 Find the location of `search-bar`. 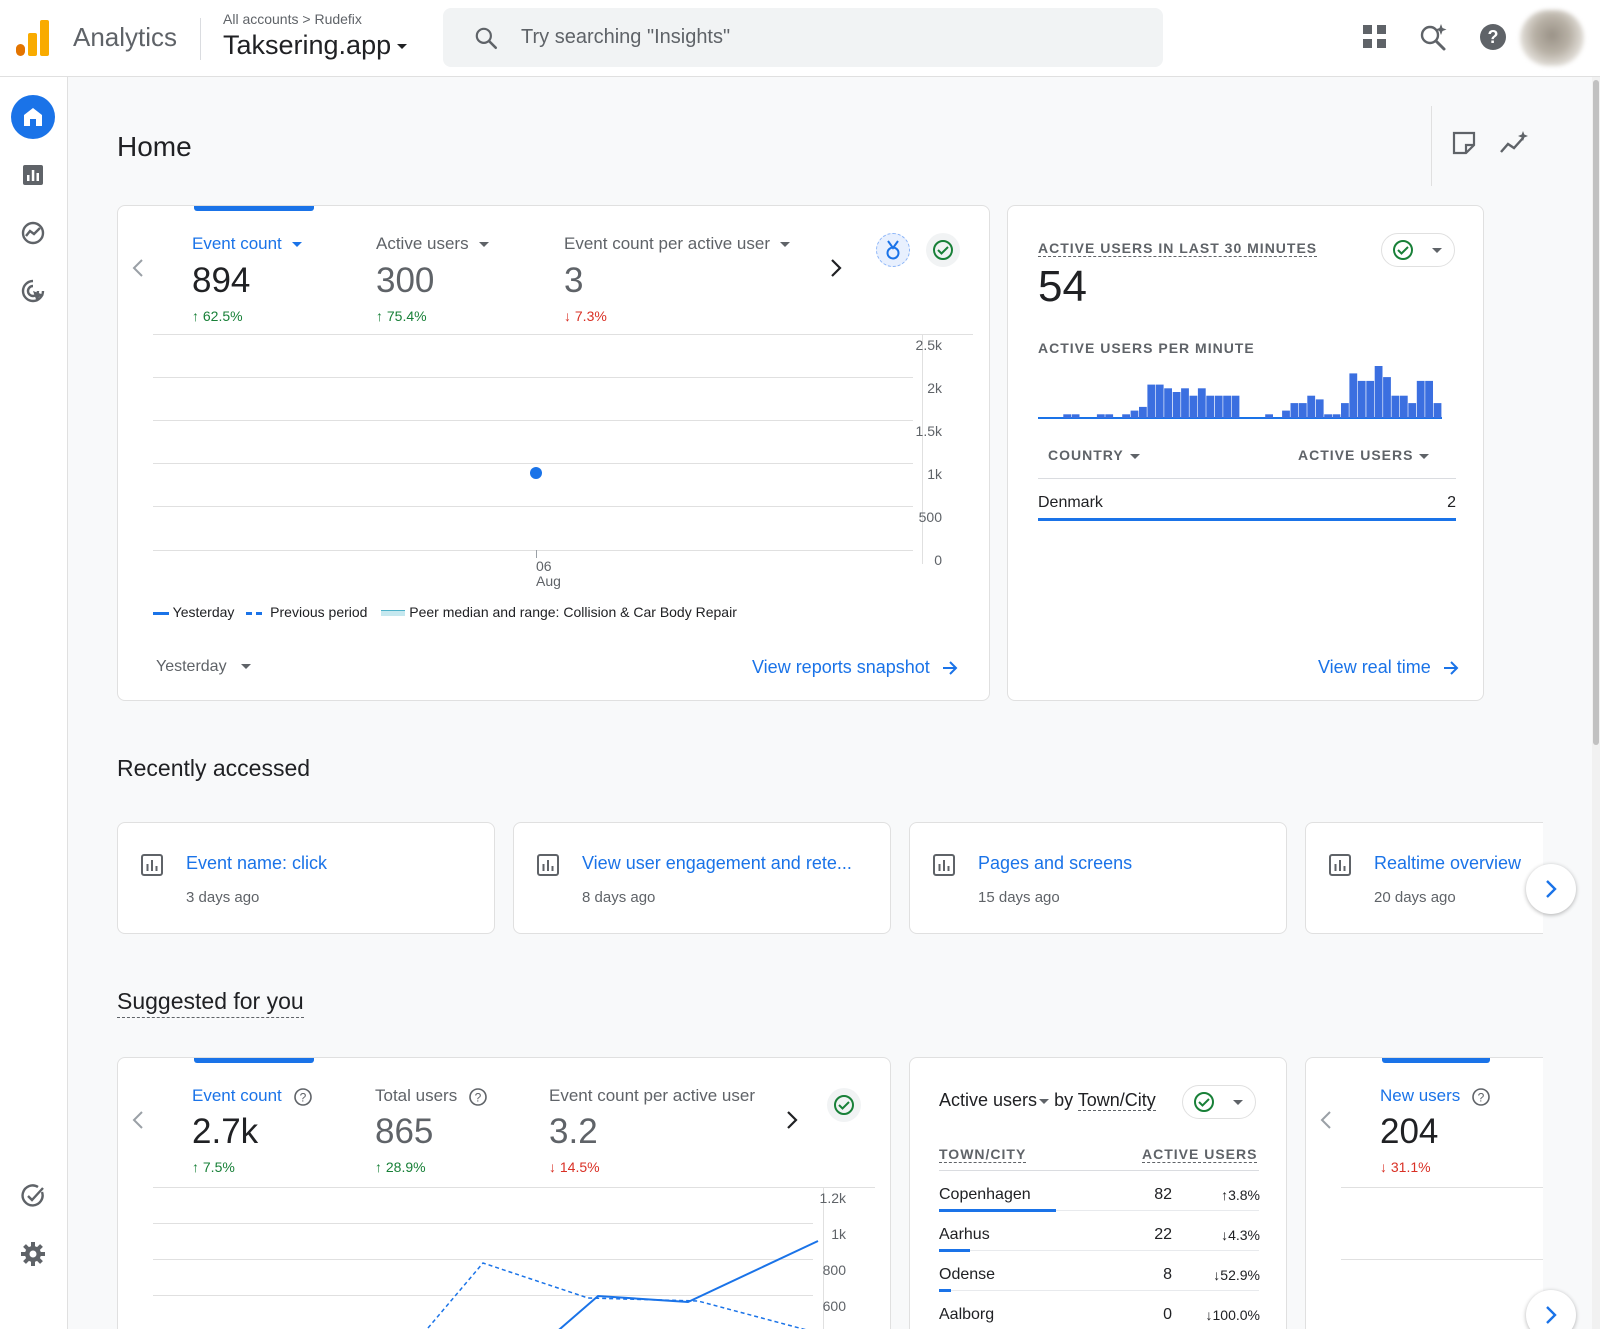

search-bar is located at coordinates (803, 37).